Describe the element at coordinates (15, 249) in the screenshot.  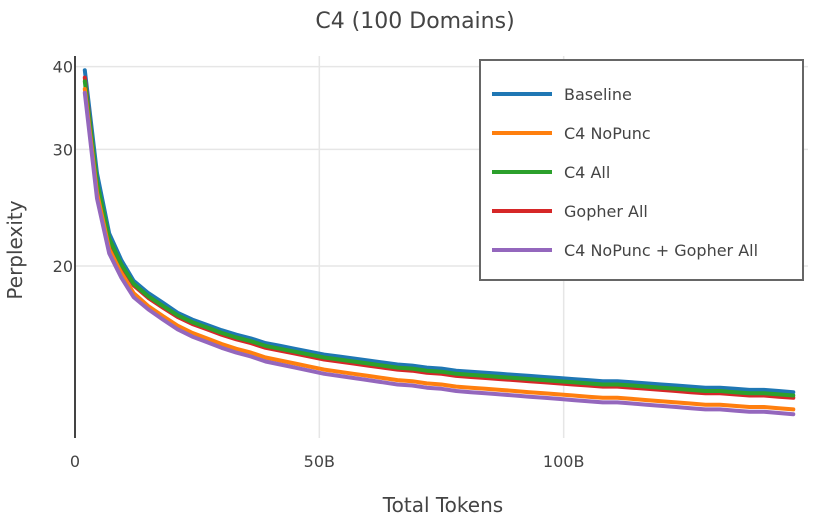
I see `y-axis-title: Perplexity` at that location.